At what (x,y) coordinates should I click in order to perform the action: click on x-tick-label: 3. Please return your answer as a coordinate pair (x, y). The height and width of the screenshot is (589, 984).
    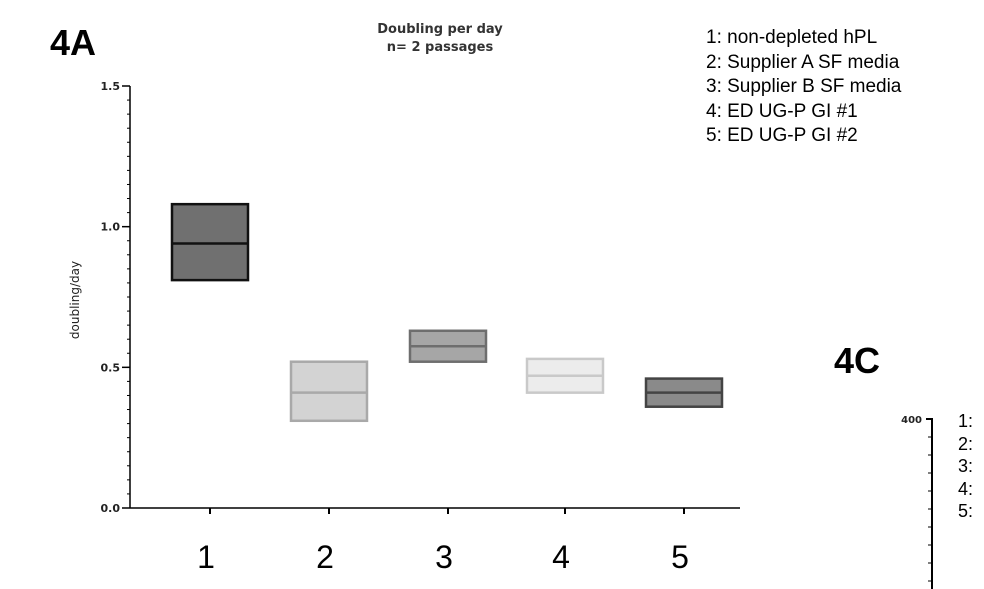
    Looking at the image, I should click on (444, 557).